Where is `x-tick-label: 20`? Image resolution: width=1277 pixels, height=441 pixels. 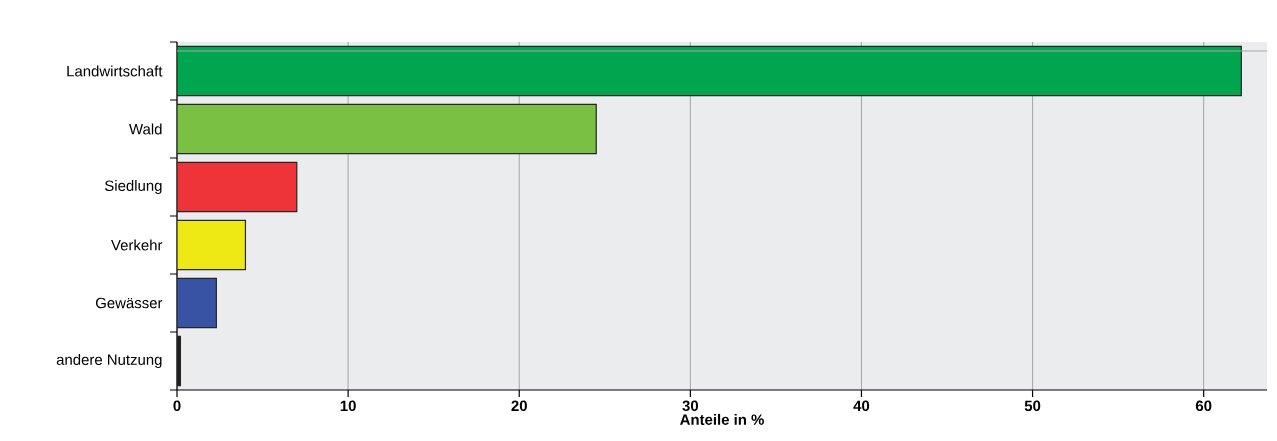
x-tick-label: 20 is located at coordinates (519, 406).